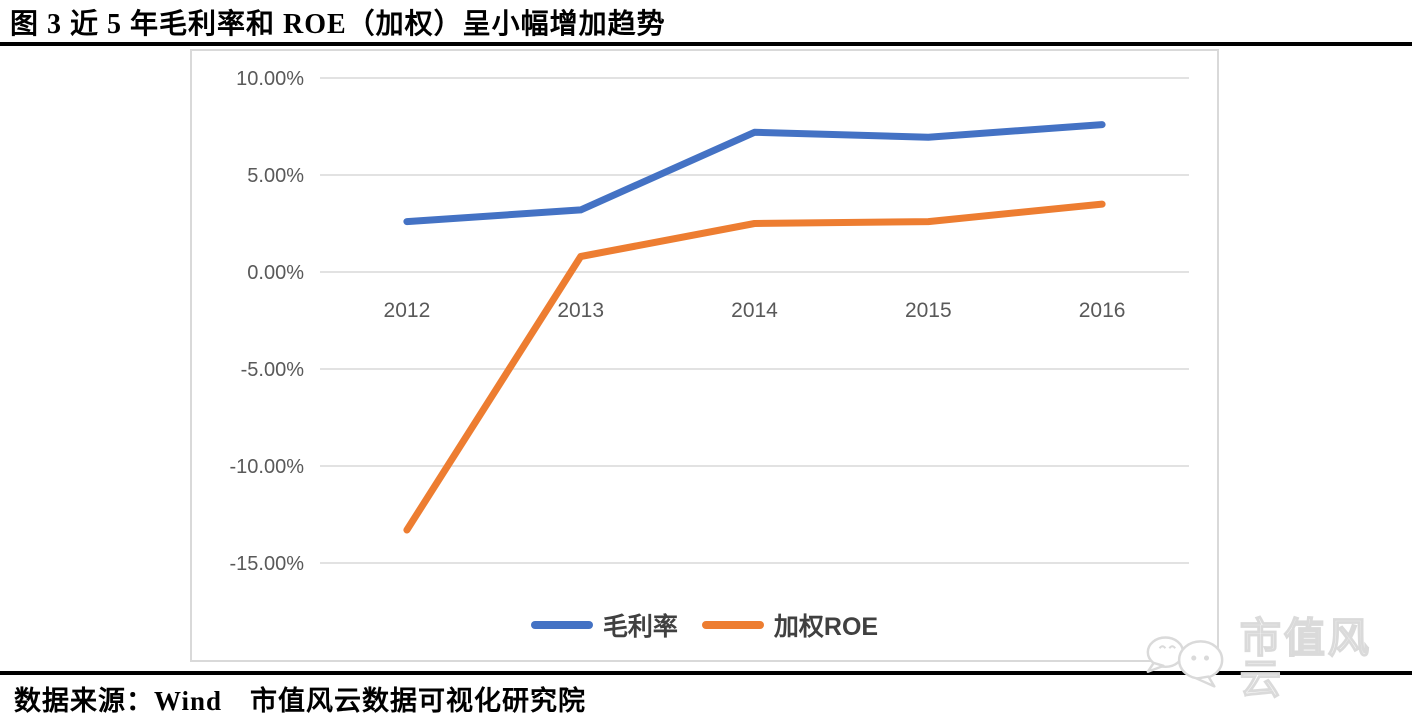 The height and width of the screenshot is (720, 1412). Describe the element at coordinates (1102, 310) in the screenshot. I see `x-tick-label: 2016` at that location.